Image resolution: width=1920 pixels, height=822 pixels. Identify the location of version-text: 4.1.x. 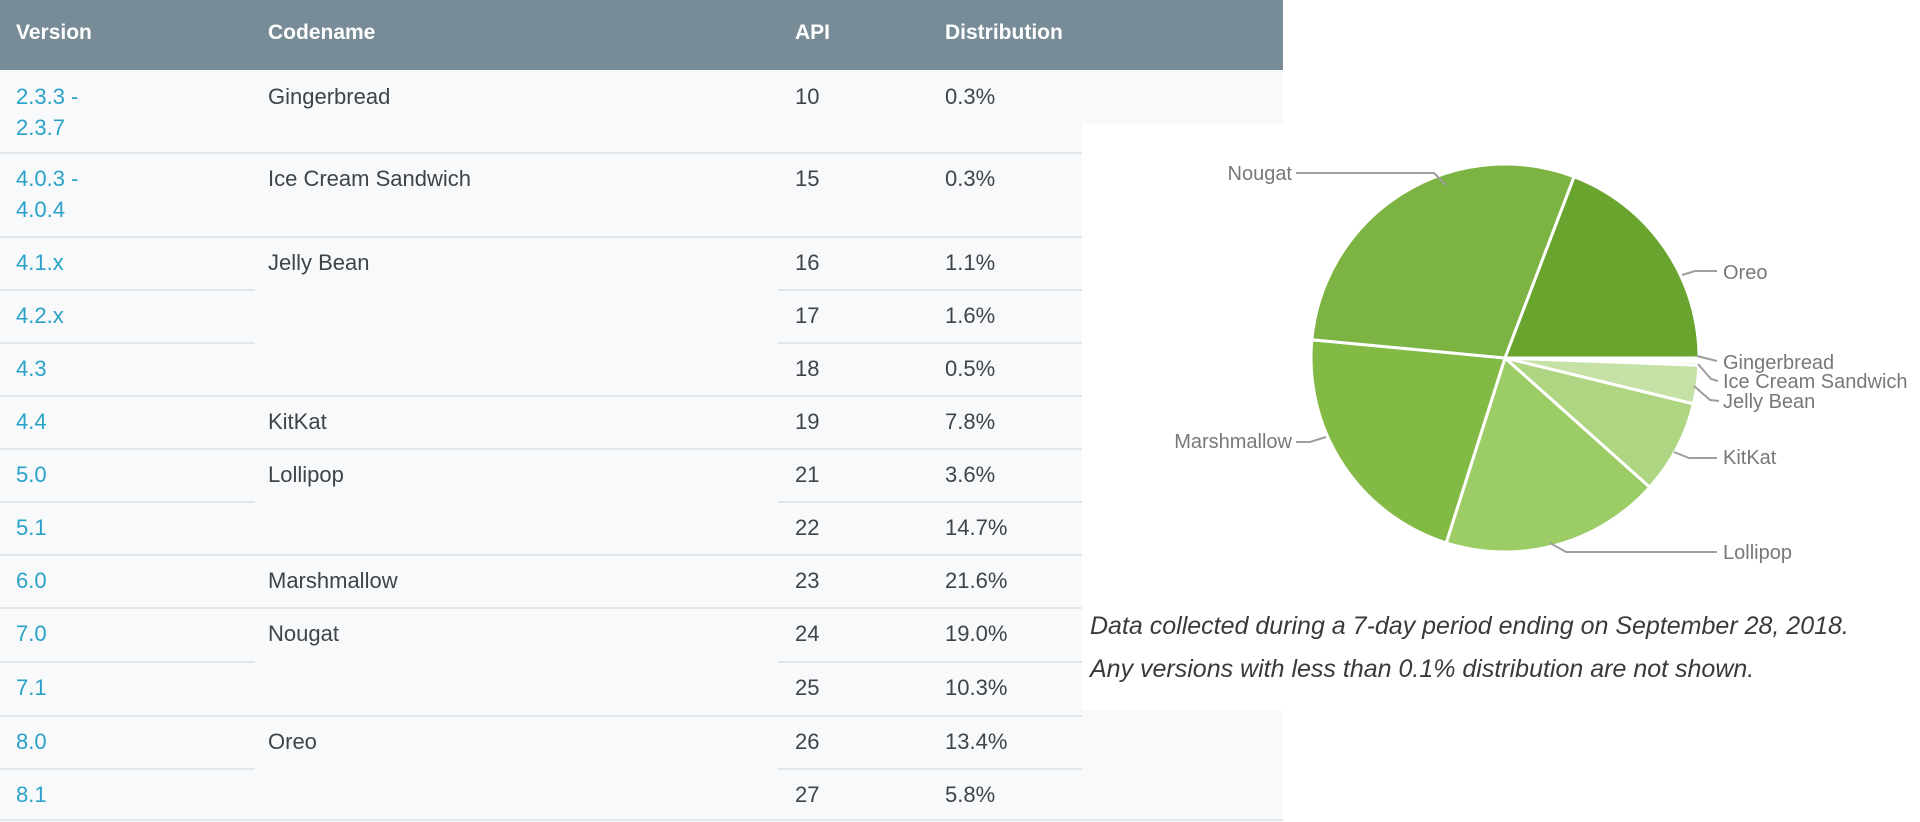
(40, 262).